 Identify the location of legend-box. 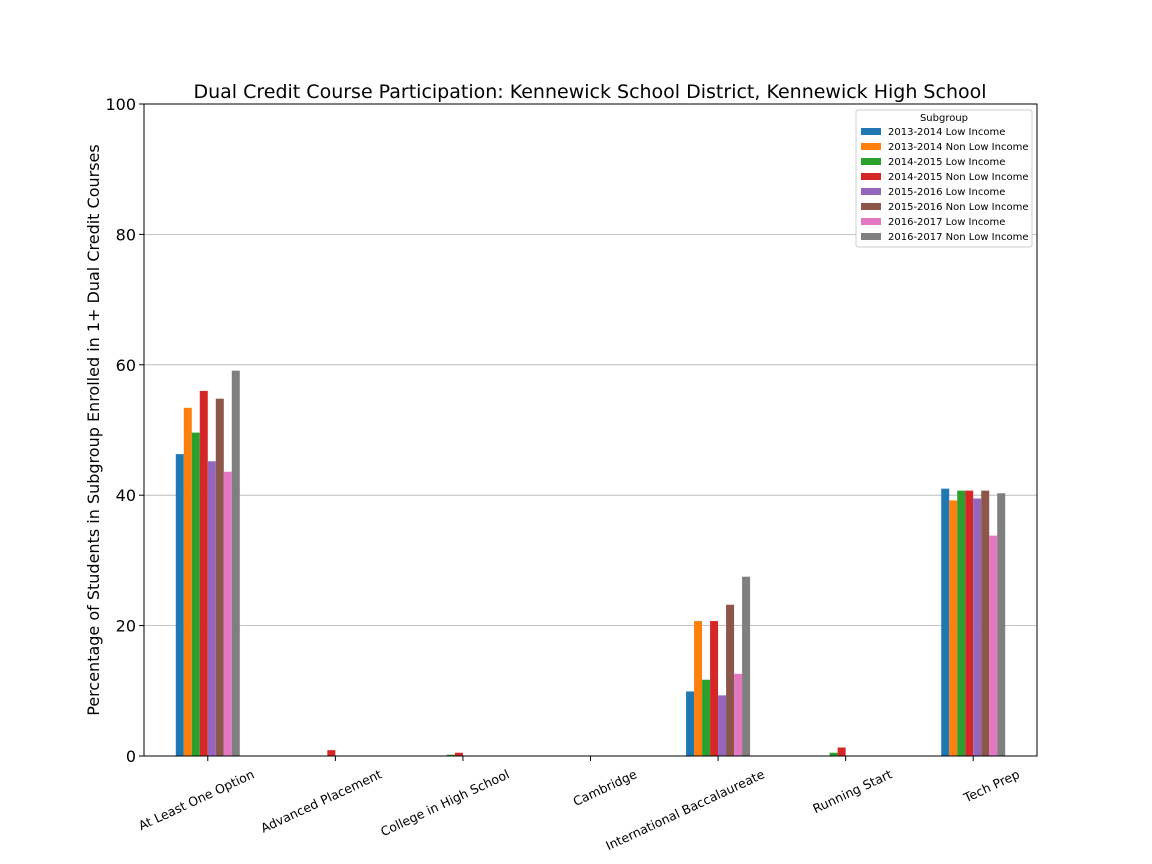
(944, 178).